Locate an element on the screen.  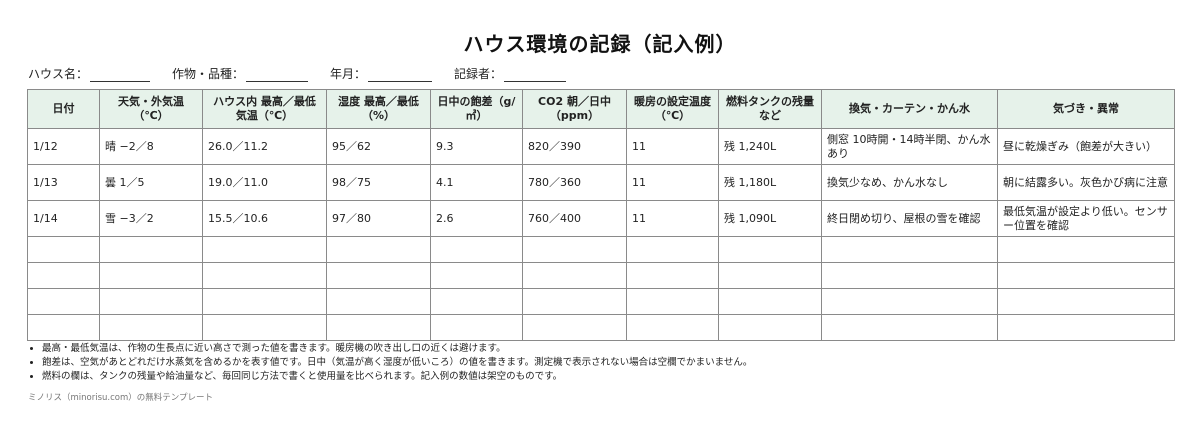
column-header: 天気・外気温（℃） is located at coordinates (151, 109).